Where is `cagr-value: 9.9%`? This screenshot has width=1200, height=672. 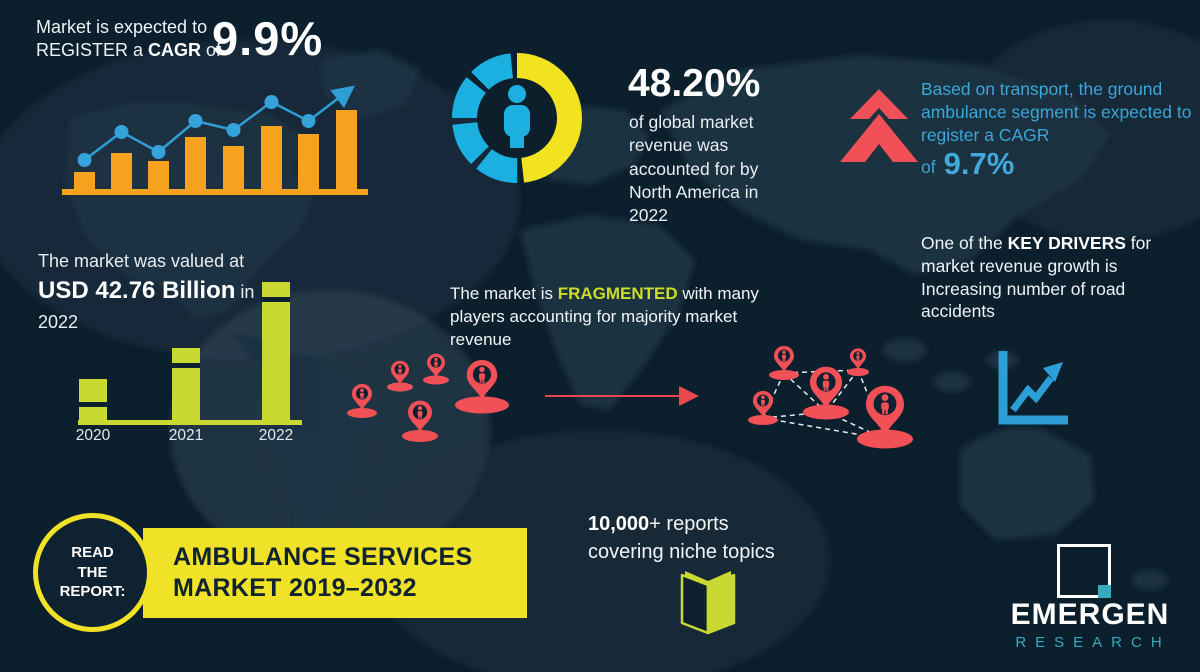
cagr-value: 9.9% is located at coordinates (268, 38).